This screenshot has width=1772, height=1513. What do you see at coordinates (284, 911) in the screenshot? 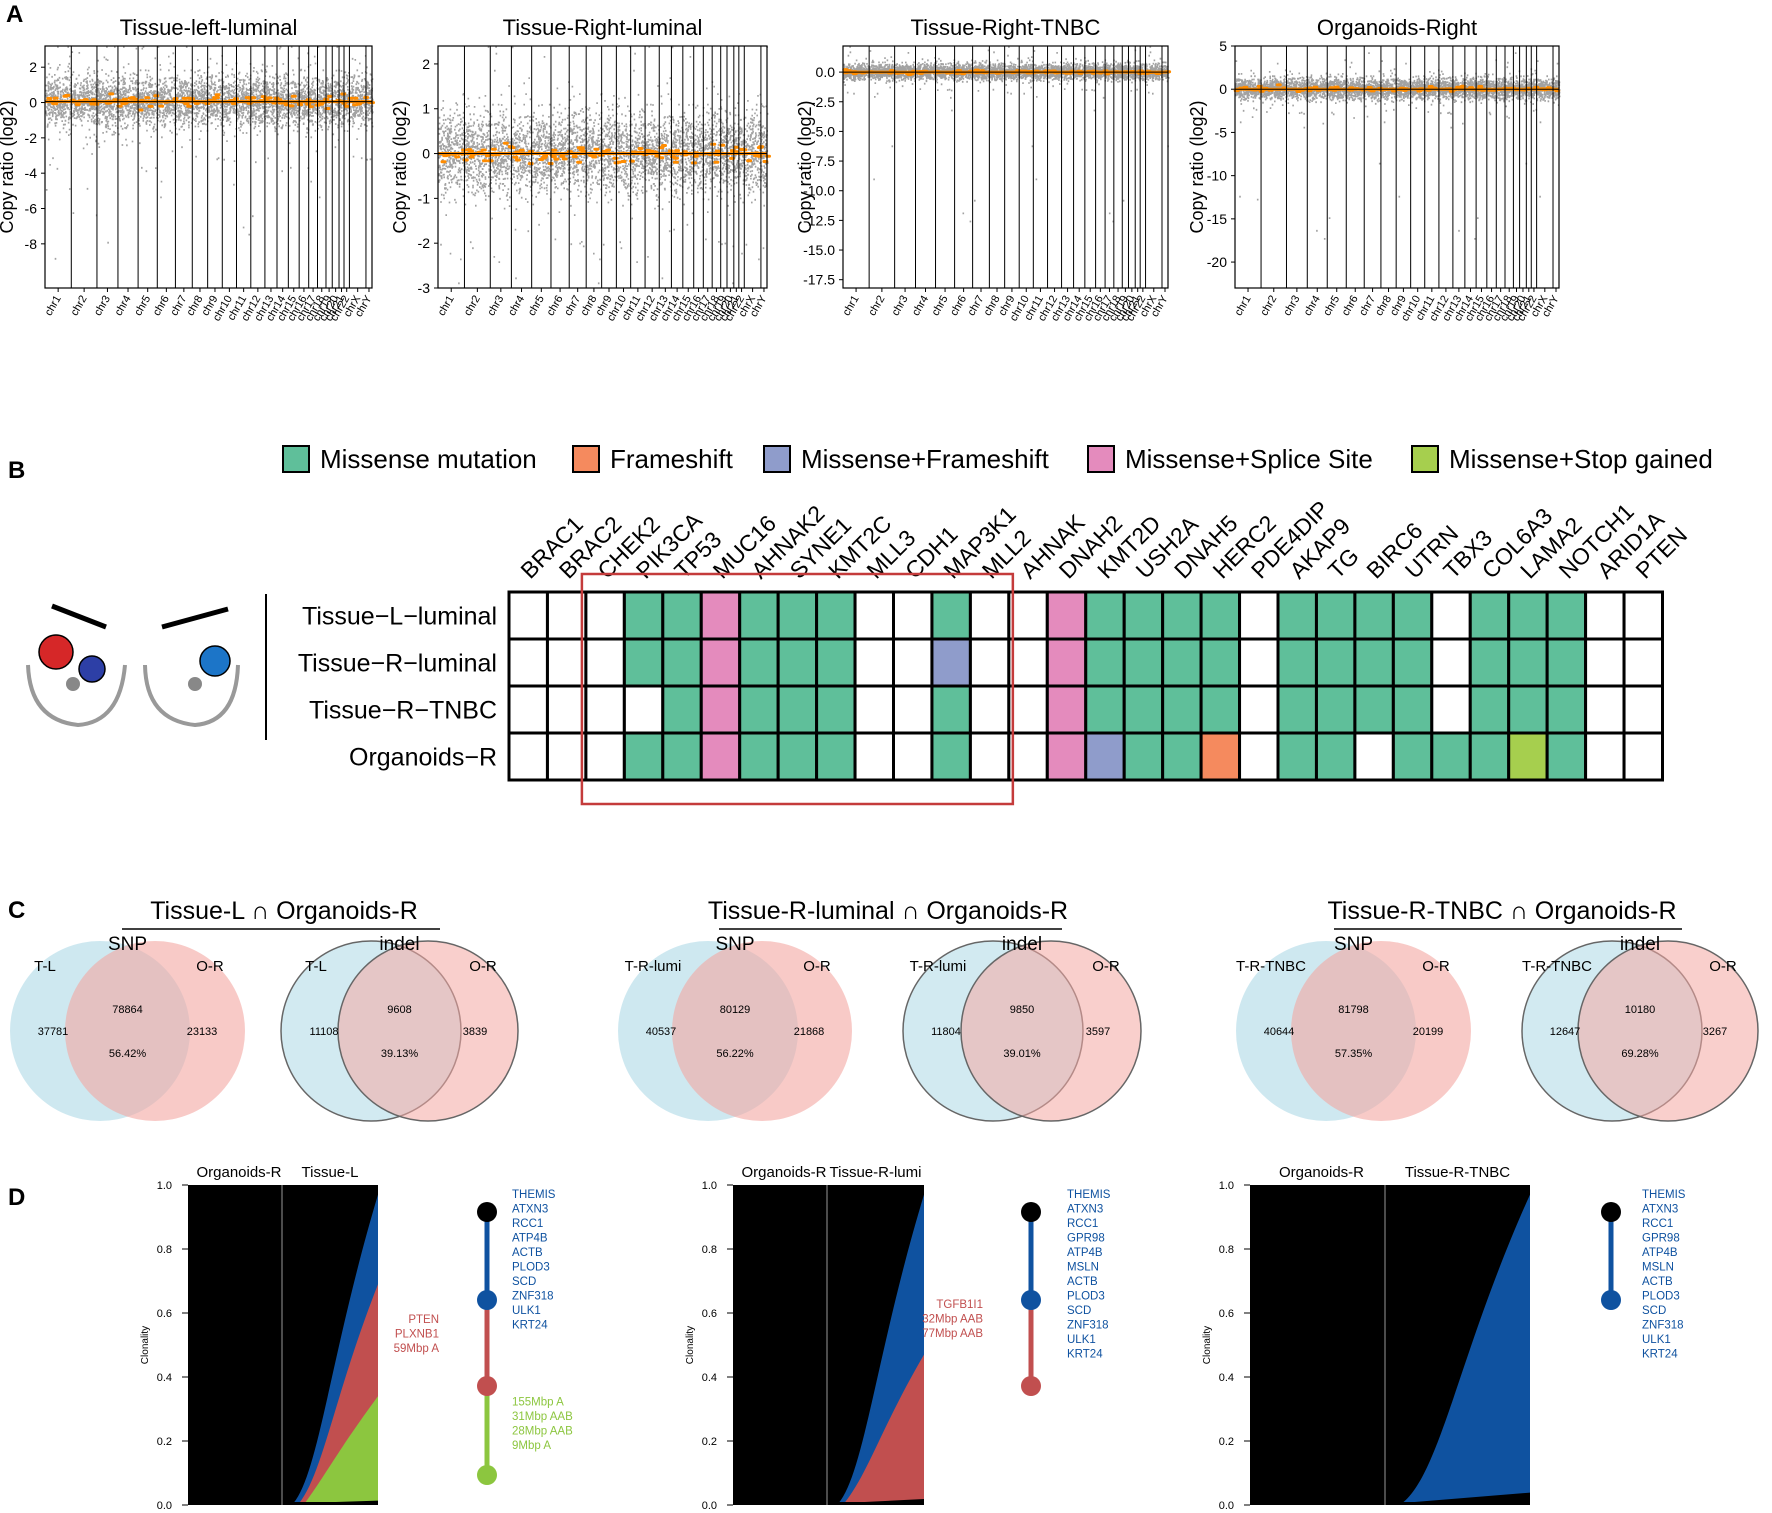
I see `venn-title: Tissue-L ∩ Organoids-R` at bounding box center [284, 911].